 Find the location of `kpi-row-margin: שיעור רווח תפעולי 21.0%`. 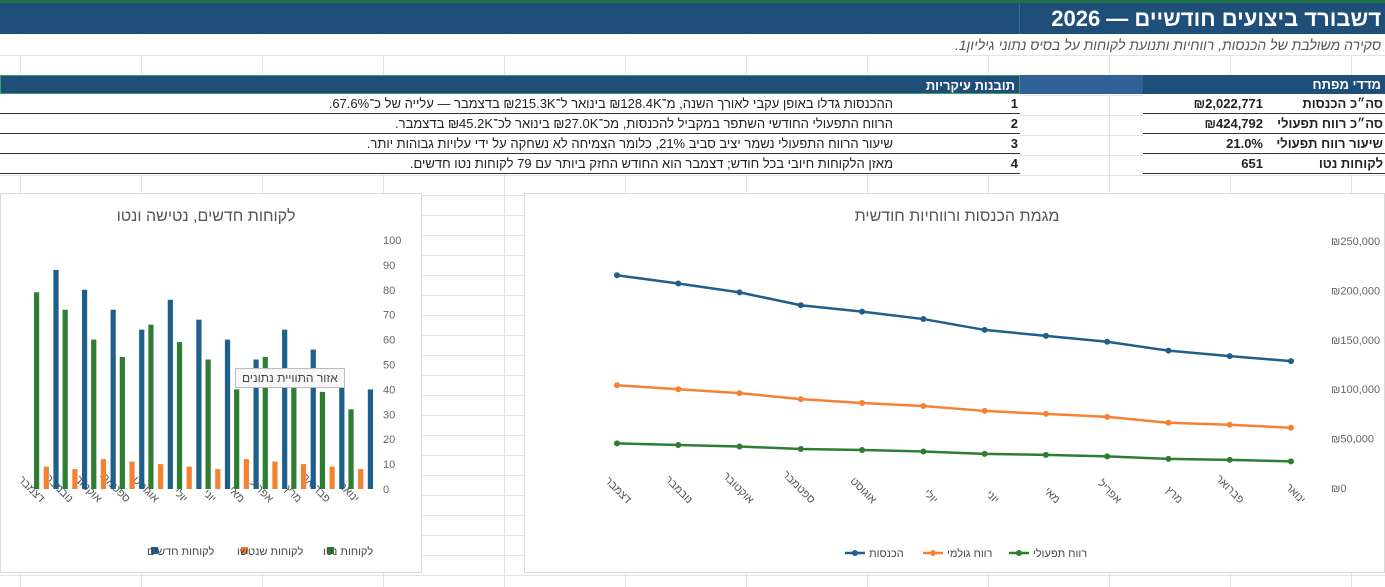

kpi-row-margin: שיעור רווח תפעולי 21.0% is located at coordinates (1264, 144).